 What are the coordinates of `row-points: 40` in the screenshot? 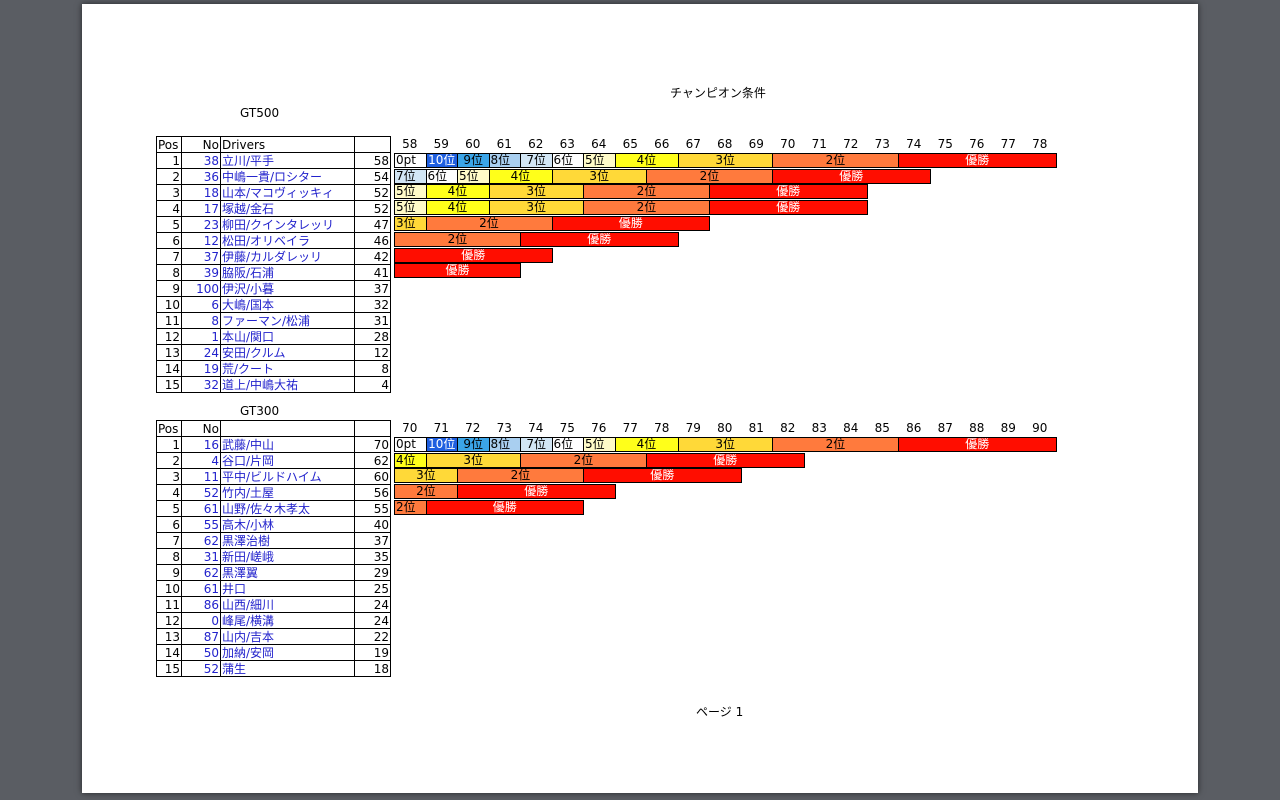 It's located at (372, 524).